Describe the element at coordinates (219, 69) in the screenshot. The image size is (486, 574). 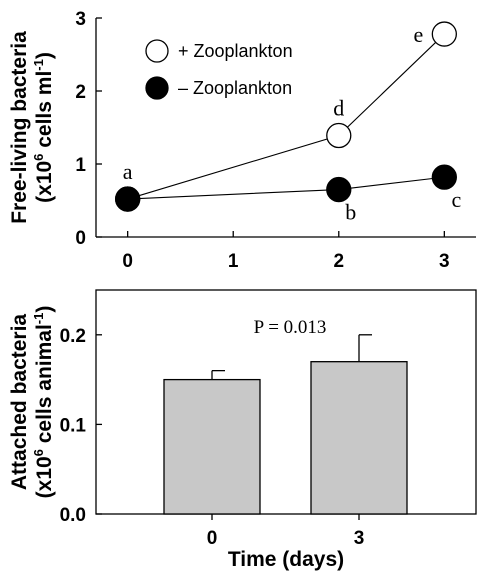
I see `legend: + Zooplankton – Zooplankton` at that location.